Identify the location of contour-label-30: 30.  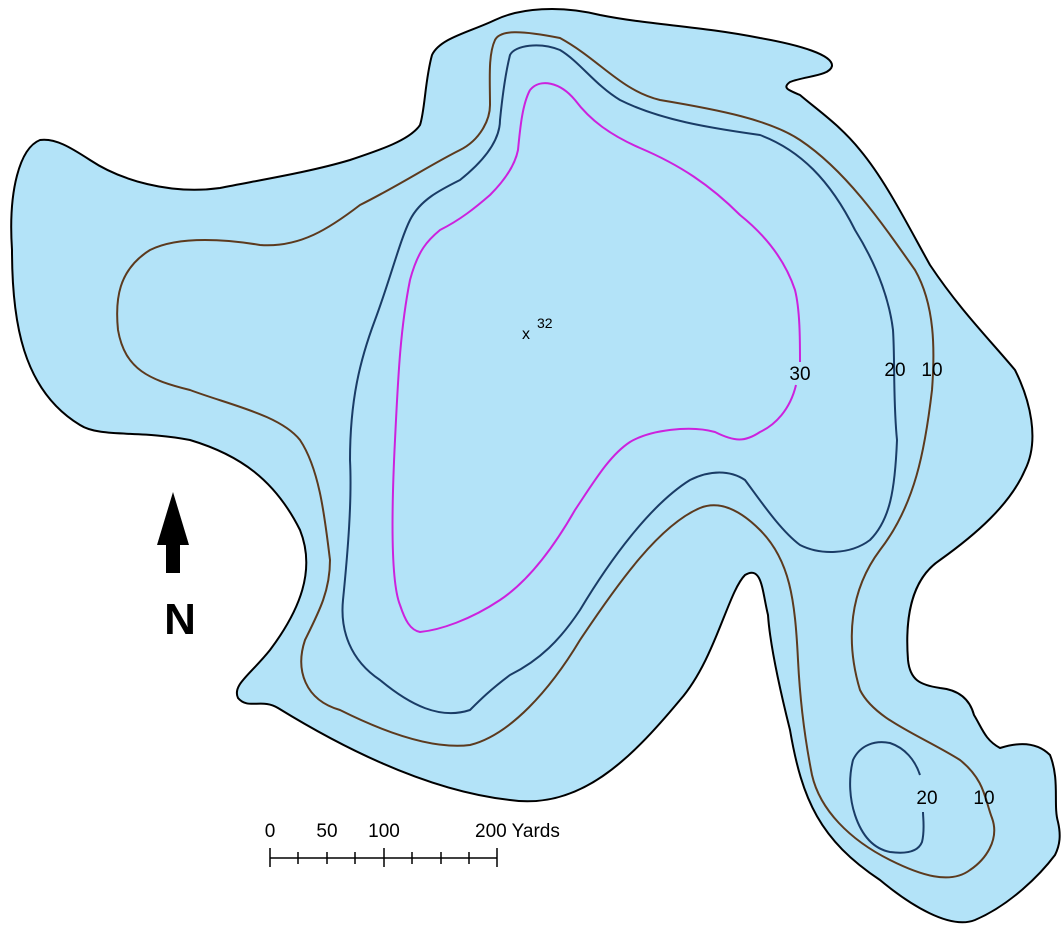
(799, 374).